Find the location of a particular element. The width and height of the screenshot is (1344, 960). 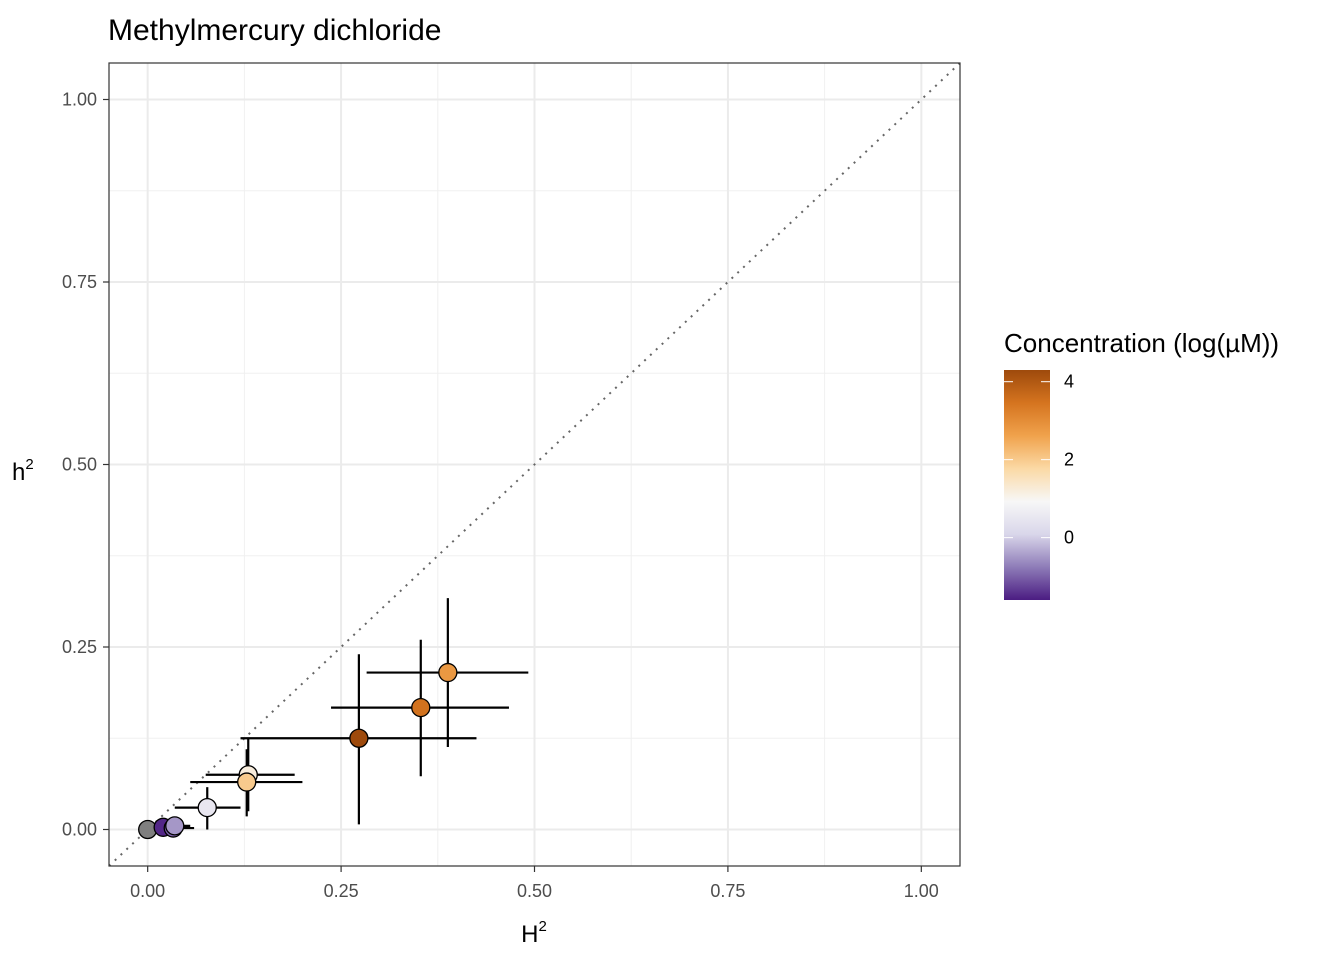

y-axis-title-base: h is located at coordinates (18, 472).